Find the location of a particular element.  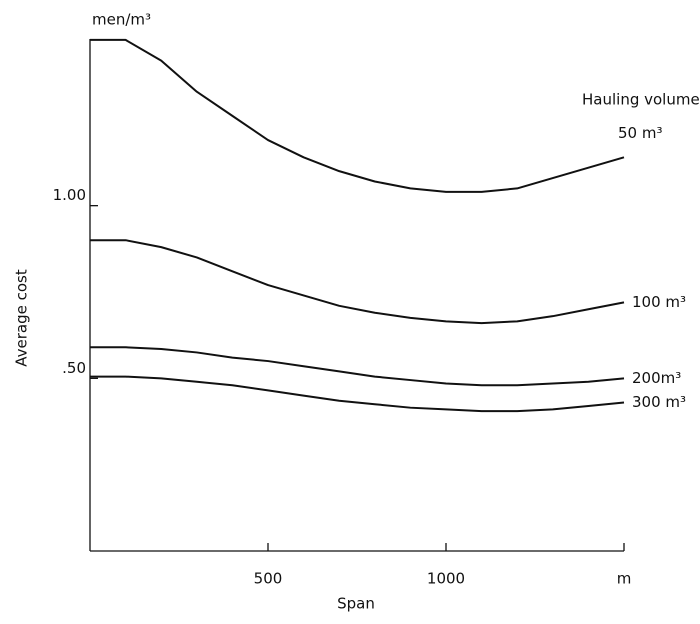

series-label: 100 m³ is located at coordinates (659, 302).